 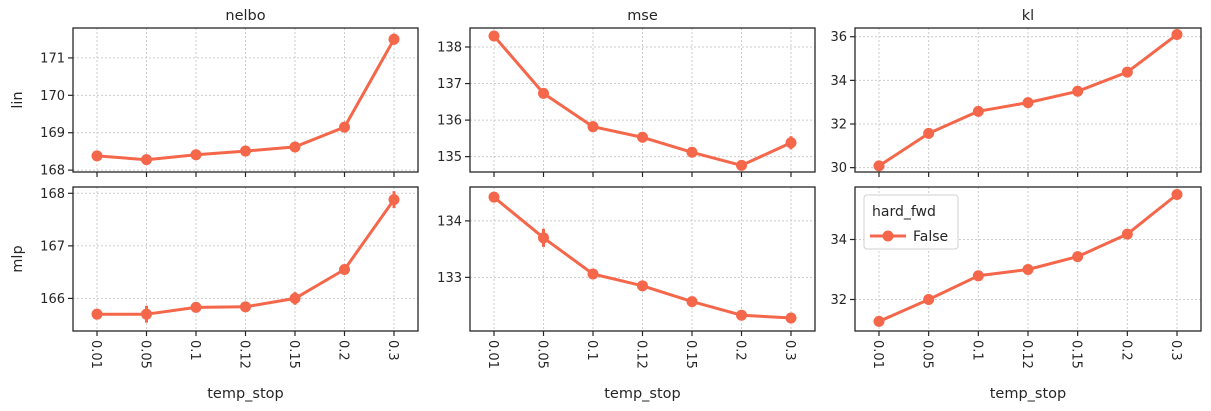 I want to click on panel-title: nelbo, so click(x=245, y=16).